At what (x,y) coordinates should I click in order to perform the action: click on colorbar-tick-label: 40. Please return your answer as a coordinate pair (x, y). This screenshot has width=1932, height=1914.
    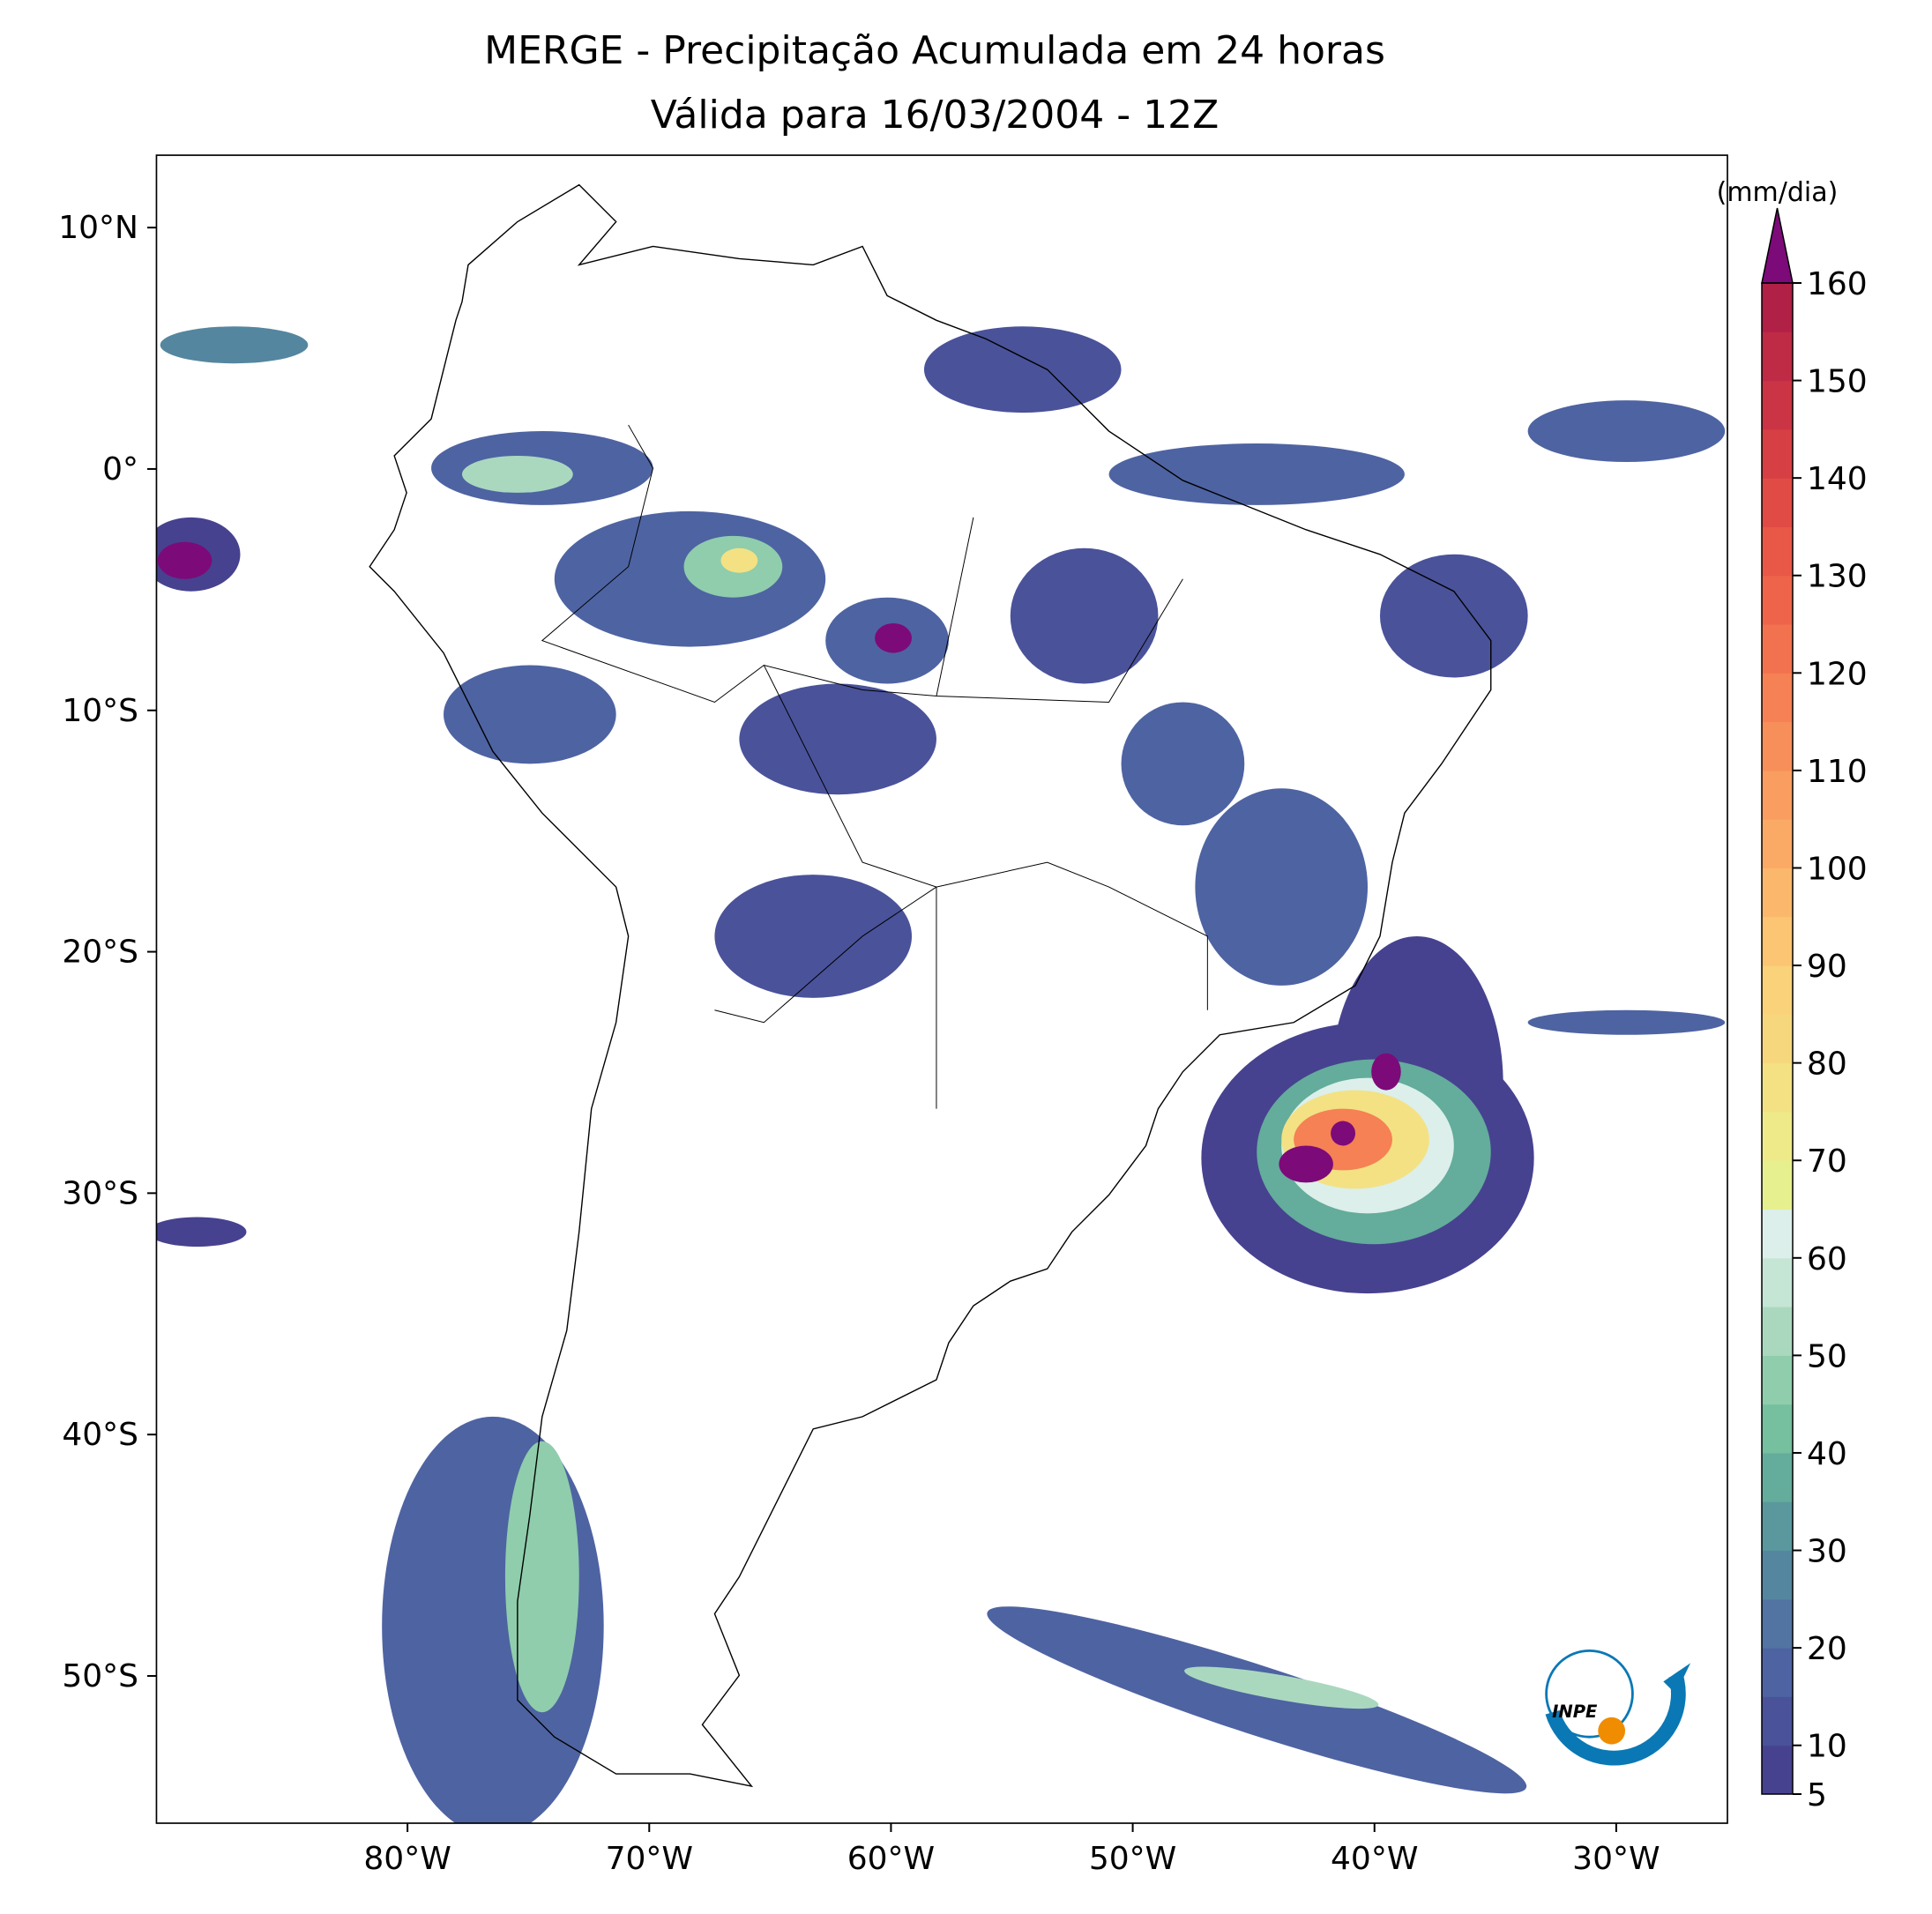
    Looking at the image, I should click on (1827, 1454).